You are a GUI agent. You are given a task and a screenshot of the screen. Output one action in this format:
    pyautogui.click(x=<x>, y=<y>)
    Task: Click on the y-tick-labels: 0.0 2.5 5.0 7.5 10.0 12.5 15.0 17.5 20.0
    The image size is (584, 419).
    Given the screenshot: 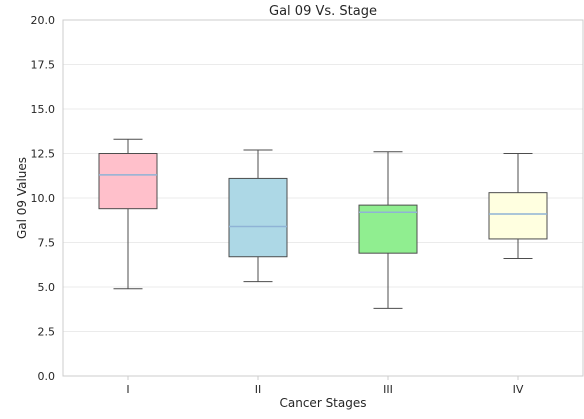 What is the action you would take?
    pyautogui.click(x=43, y=198)
    